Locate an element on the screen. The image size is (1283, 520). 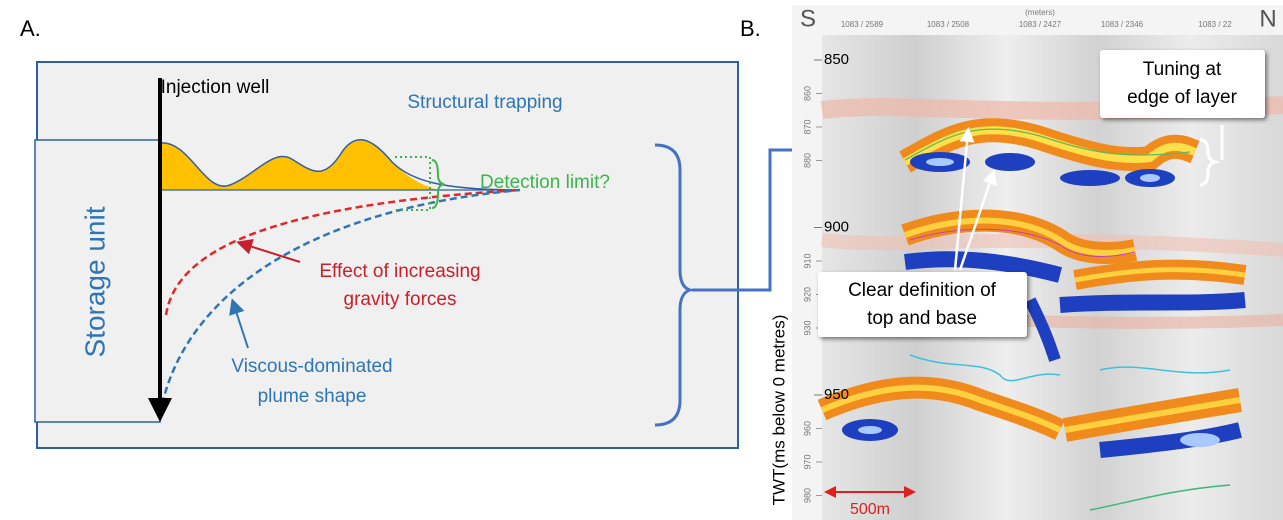
depth-label: 920 is located at coordinates (807, 294).